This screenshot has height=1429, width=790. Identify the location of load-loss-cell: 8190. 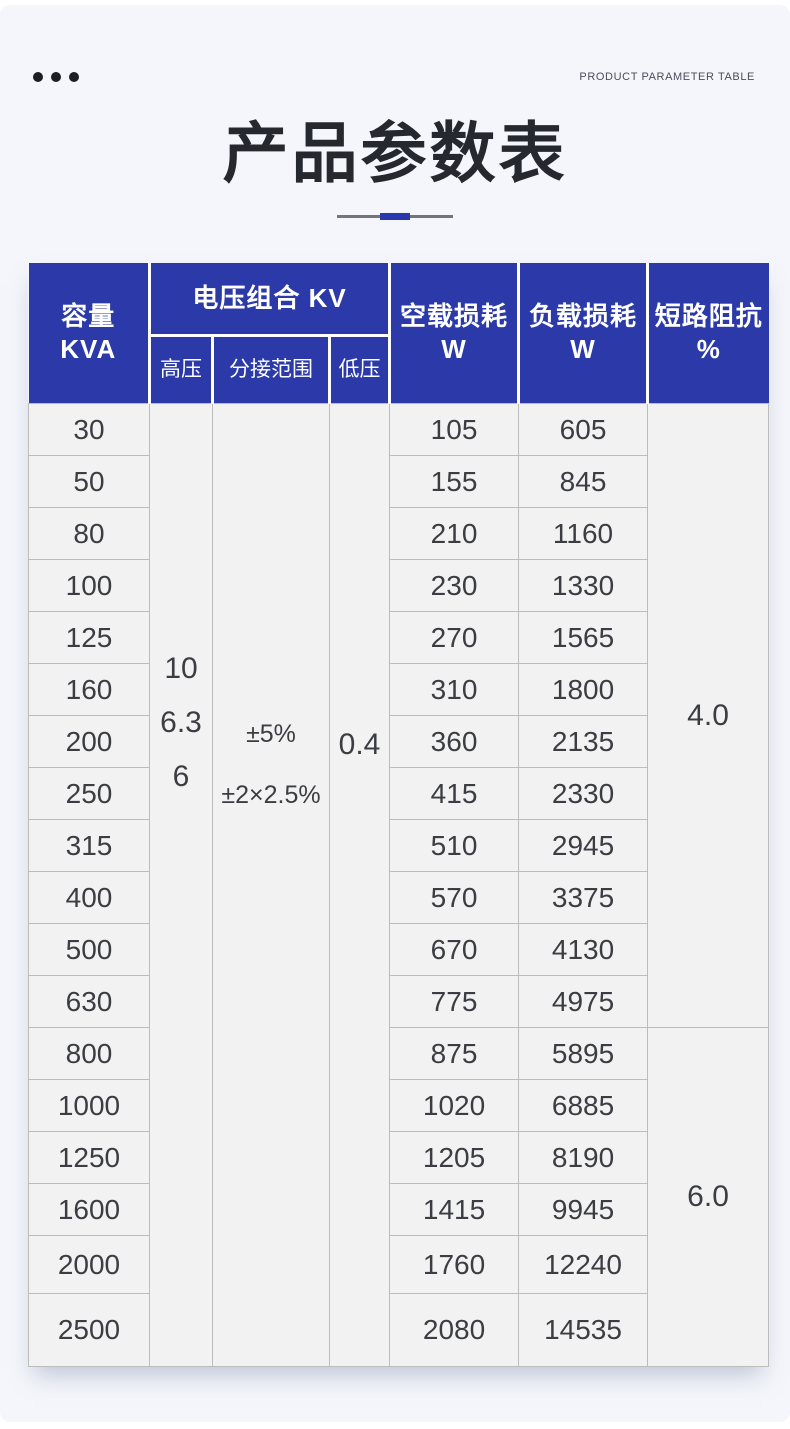
(583, 1158).